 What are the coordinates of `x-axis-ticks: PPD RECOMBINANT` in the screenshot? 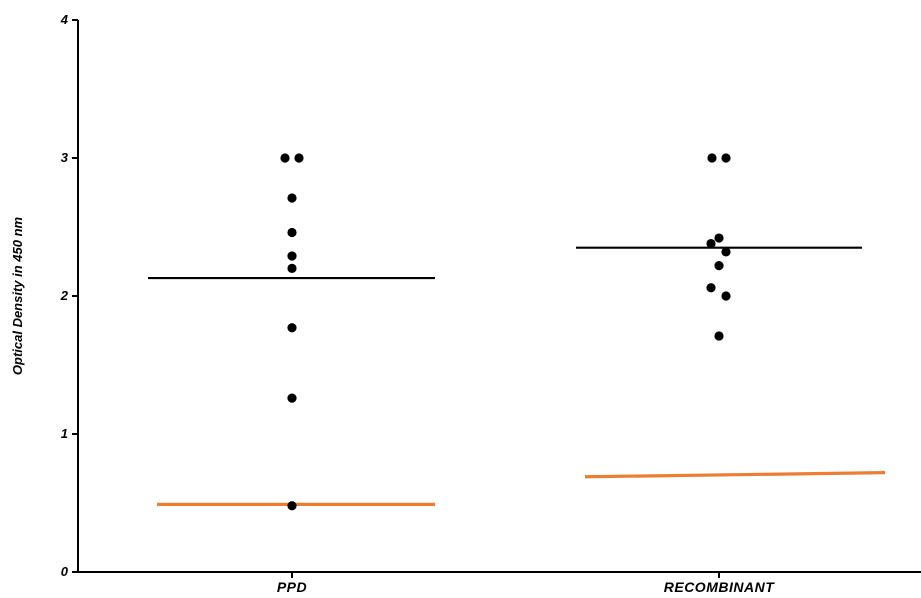 It's located at (526, 583).